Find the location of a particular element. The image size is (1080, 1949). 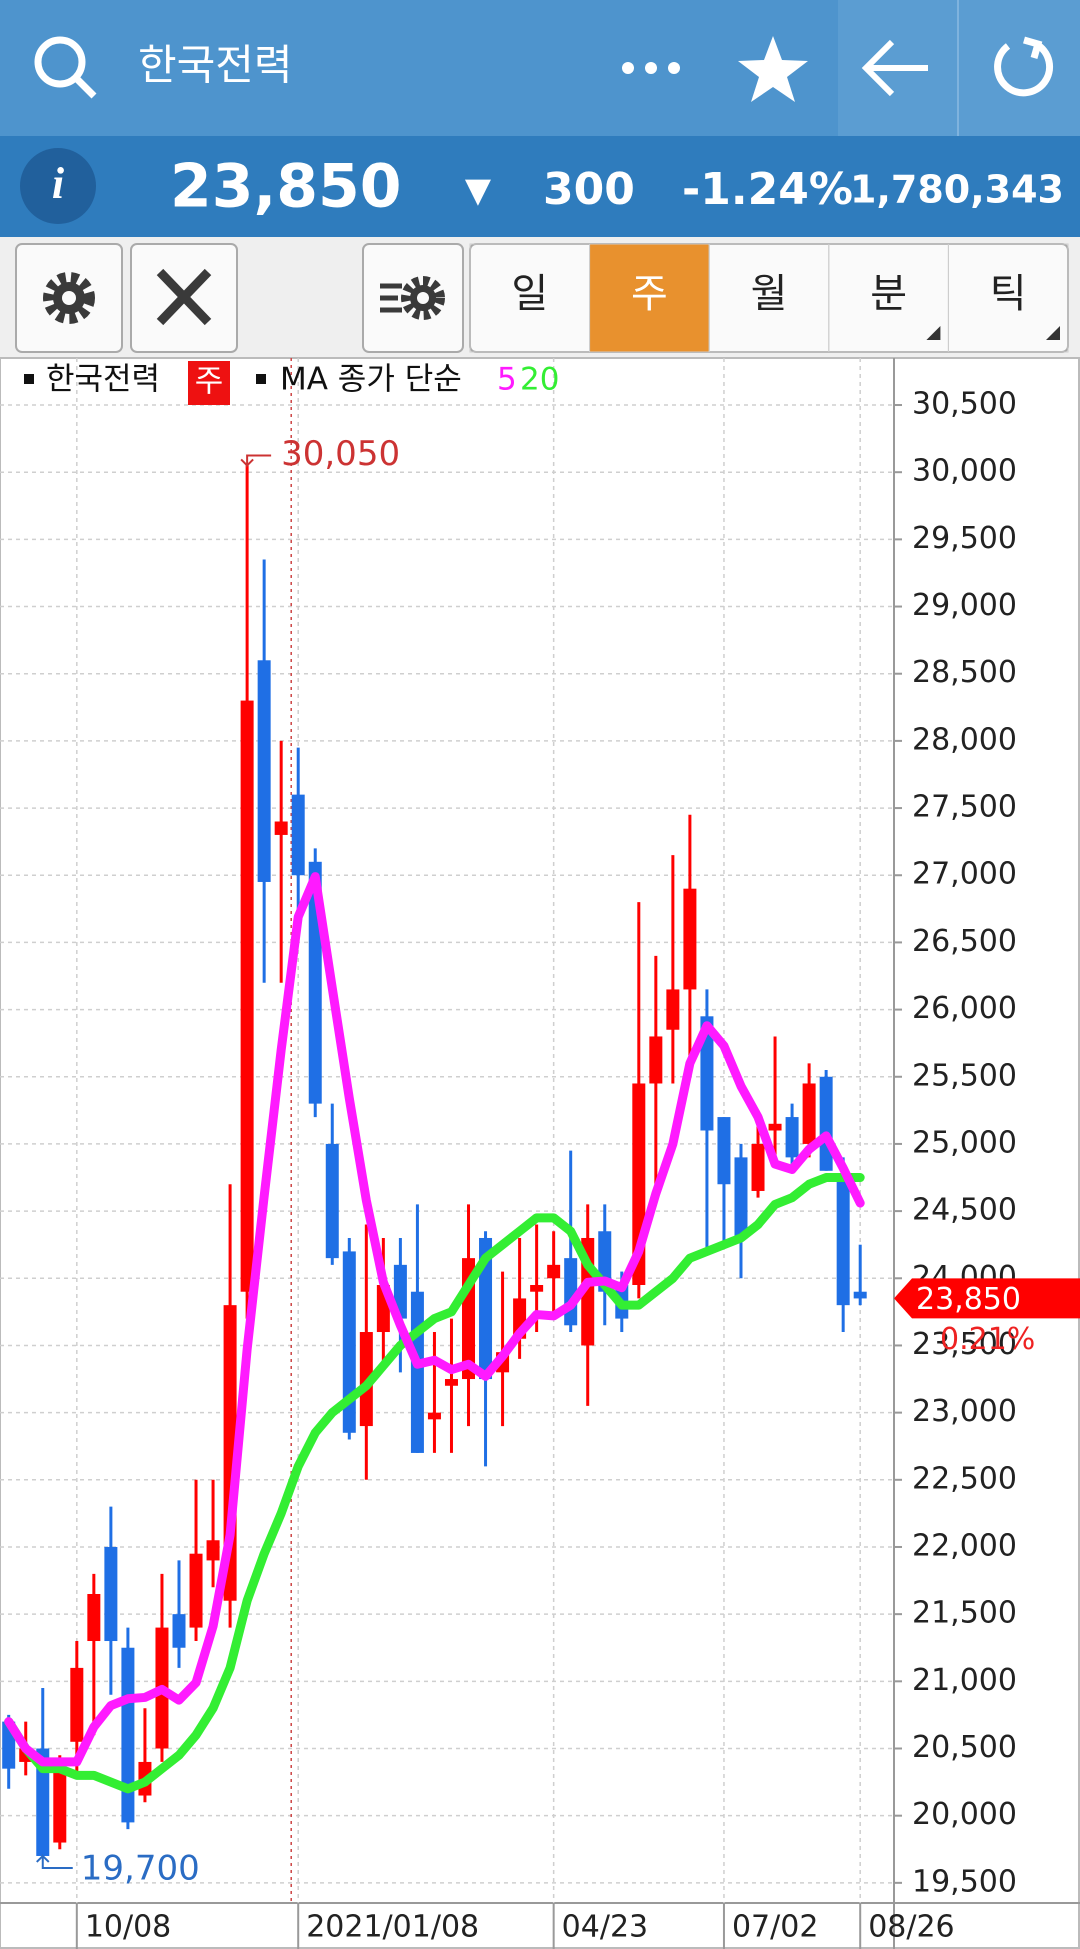

stock-name: 한국전력 is located at coordinates (215, 65).